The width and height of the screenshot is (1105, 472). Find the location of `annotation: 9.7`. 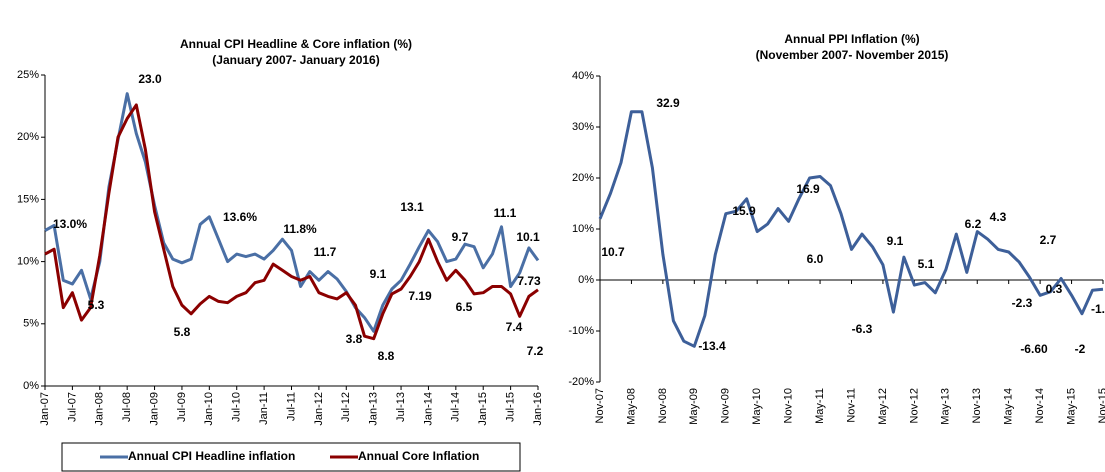

annotation: 9.7 is located at coordinates (460, 237).